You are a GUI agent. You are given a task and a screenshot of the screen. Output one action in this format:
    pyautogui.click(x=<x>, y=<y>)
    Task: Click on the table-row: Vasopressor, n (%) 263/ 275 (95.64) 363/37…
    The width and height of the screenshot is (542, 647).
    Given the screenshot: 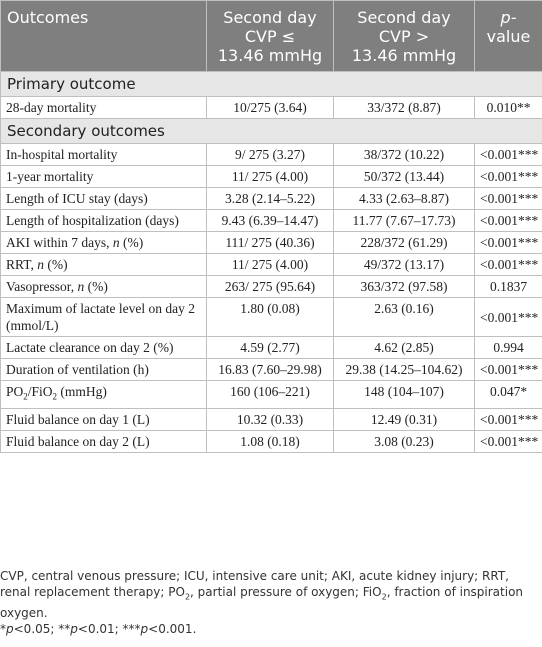 What is the action you would take?
    pyautogui.click(x=271, y=286)
    